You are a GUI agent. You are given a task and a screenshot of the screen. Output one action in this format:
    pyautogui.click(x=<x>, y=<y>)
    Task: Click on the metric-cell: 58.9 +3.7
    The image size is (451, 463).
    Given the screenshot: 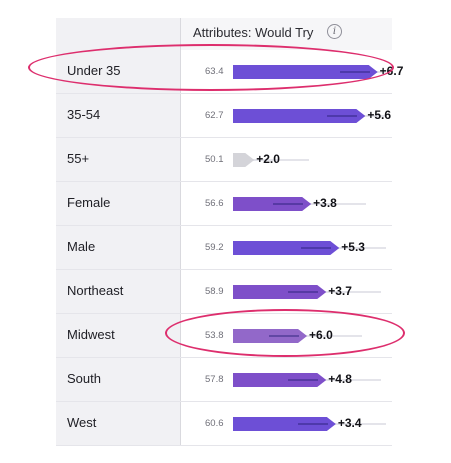 What is the action you would take?
    pyautogui.click(x=286, y=291)
    